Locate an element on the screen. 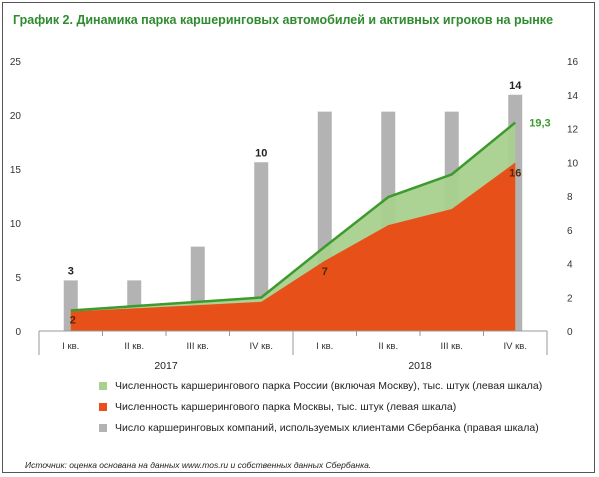  data-label: 3 is located at coordinates (71, 271).